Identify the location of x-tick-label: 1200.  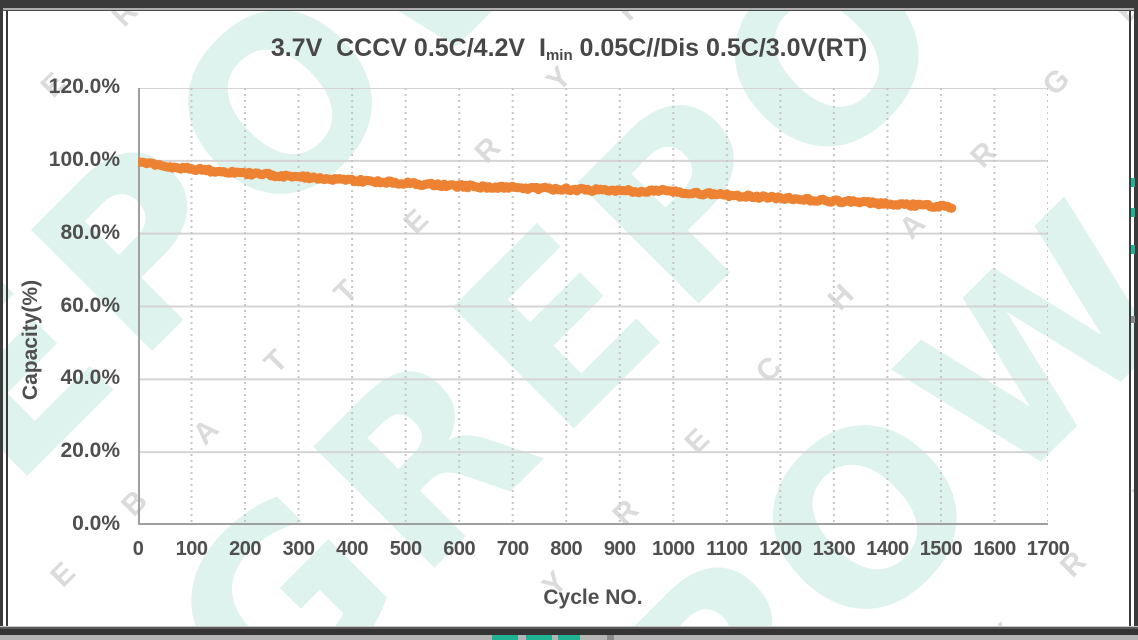
(780, 549).